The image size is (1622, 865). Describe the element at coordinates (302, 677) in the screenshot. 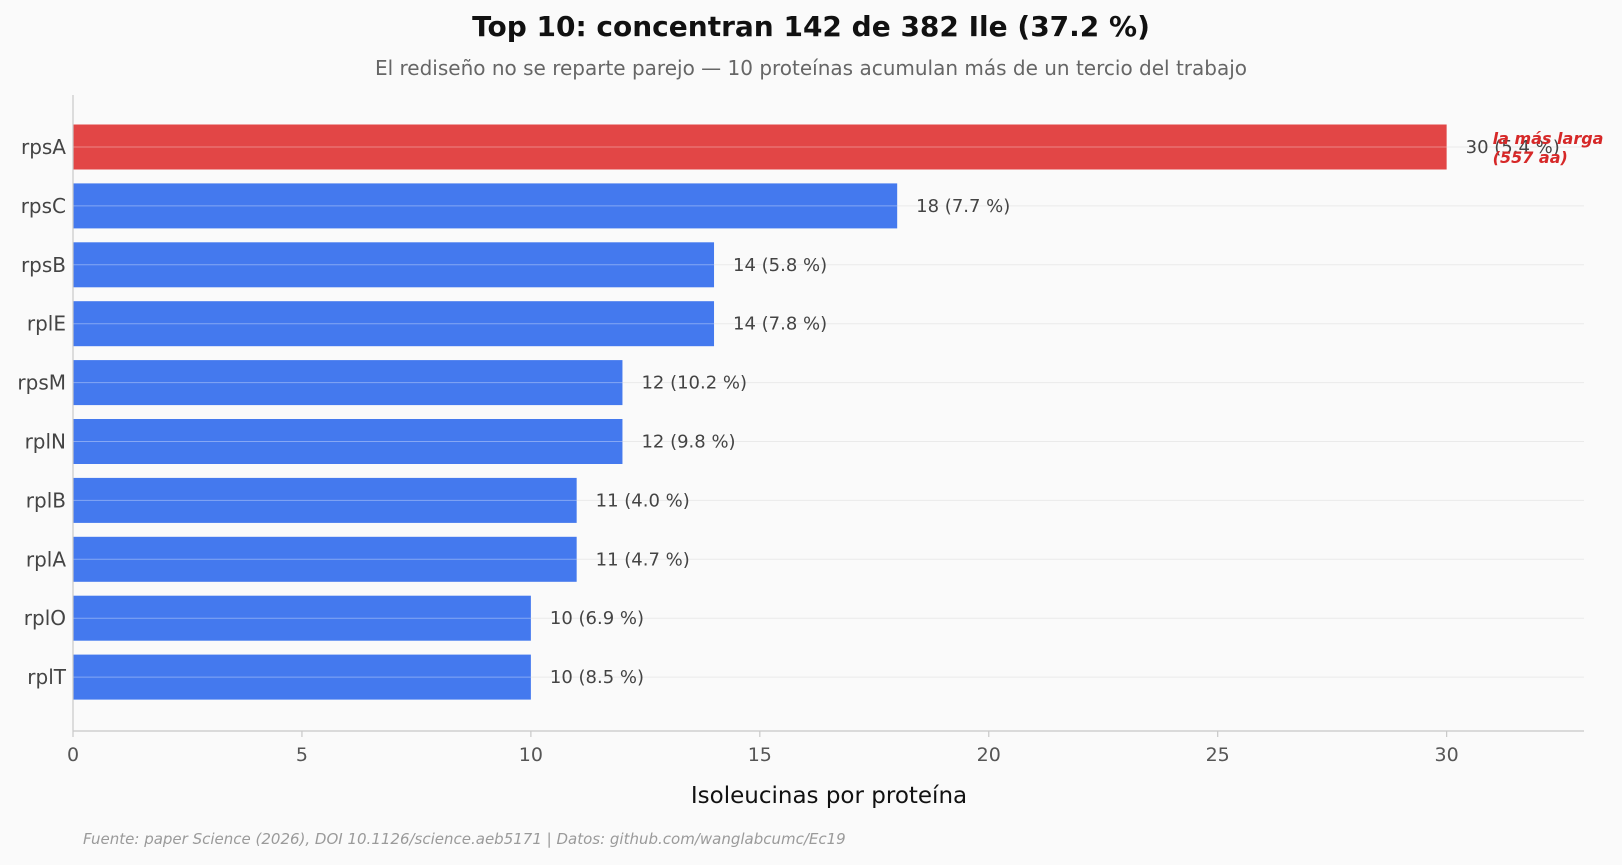

I see `bar-rplT` at that location.